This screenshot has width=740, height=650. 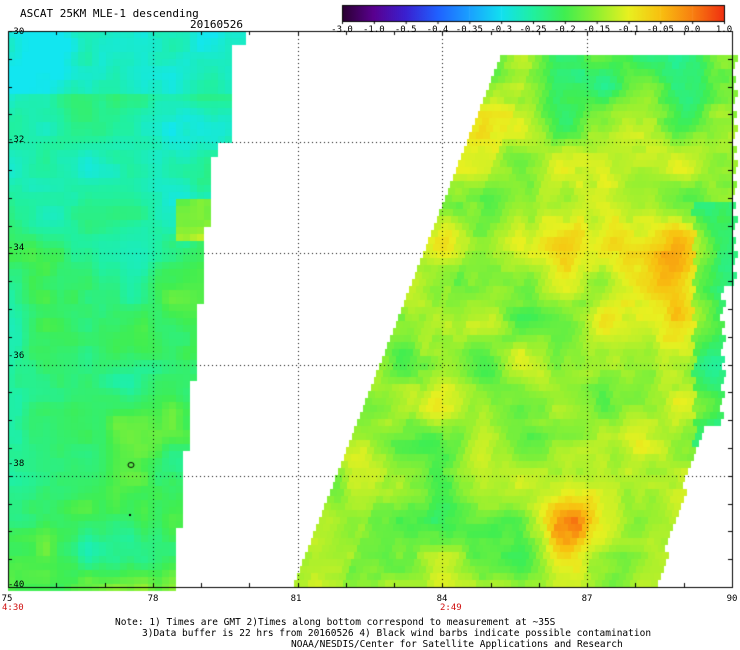 I want to click on colorbar-tick-label: 0.0, so click(x=692, y=30).